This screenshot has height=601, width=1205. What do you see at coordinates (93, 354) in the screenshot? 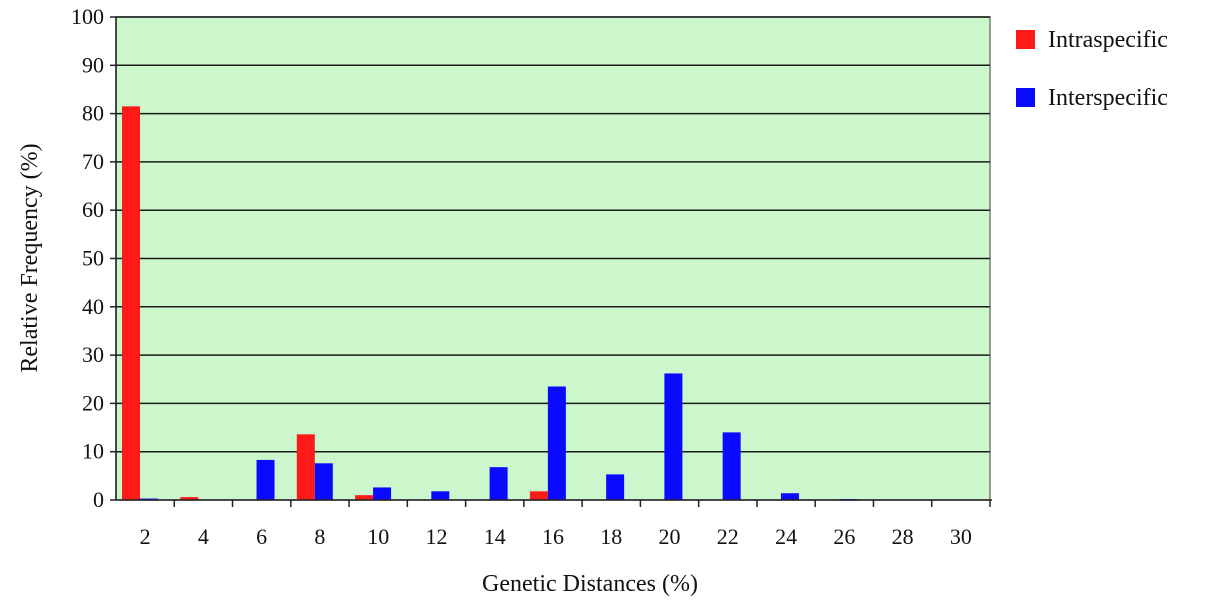
I see `y-tick-label: 30` at bounding box center [93, 354].